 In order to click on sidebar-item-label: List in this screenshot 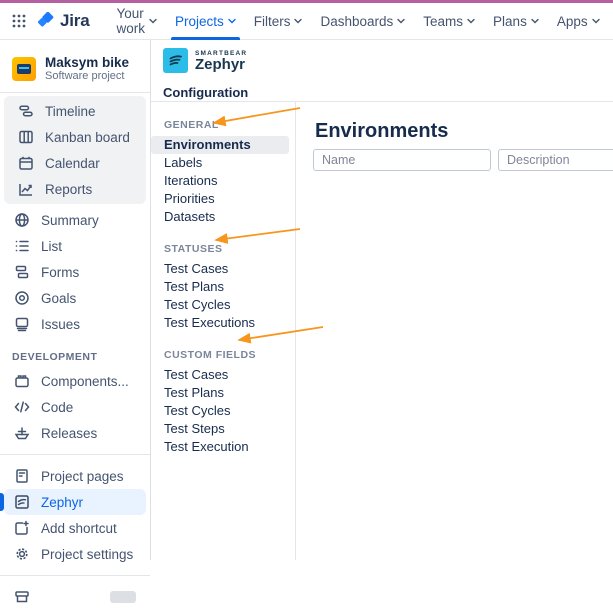, I will do `click(52, 246)`.